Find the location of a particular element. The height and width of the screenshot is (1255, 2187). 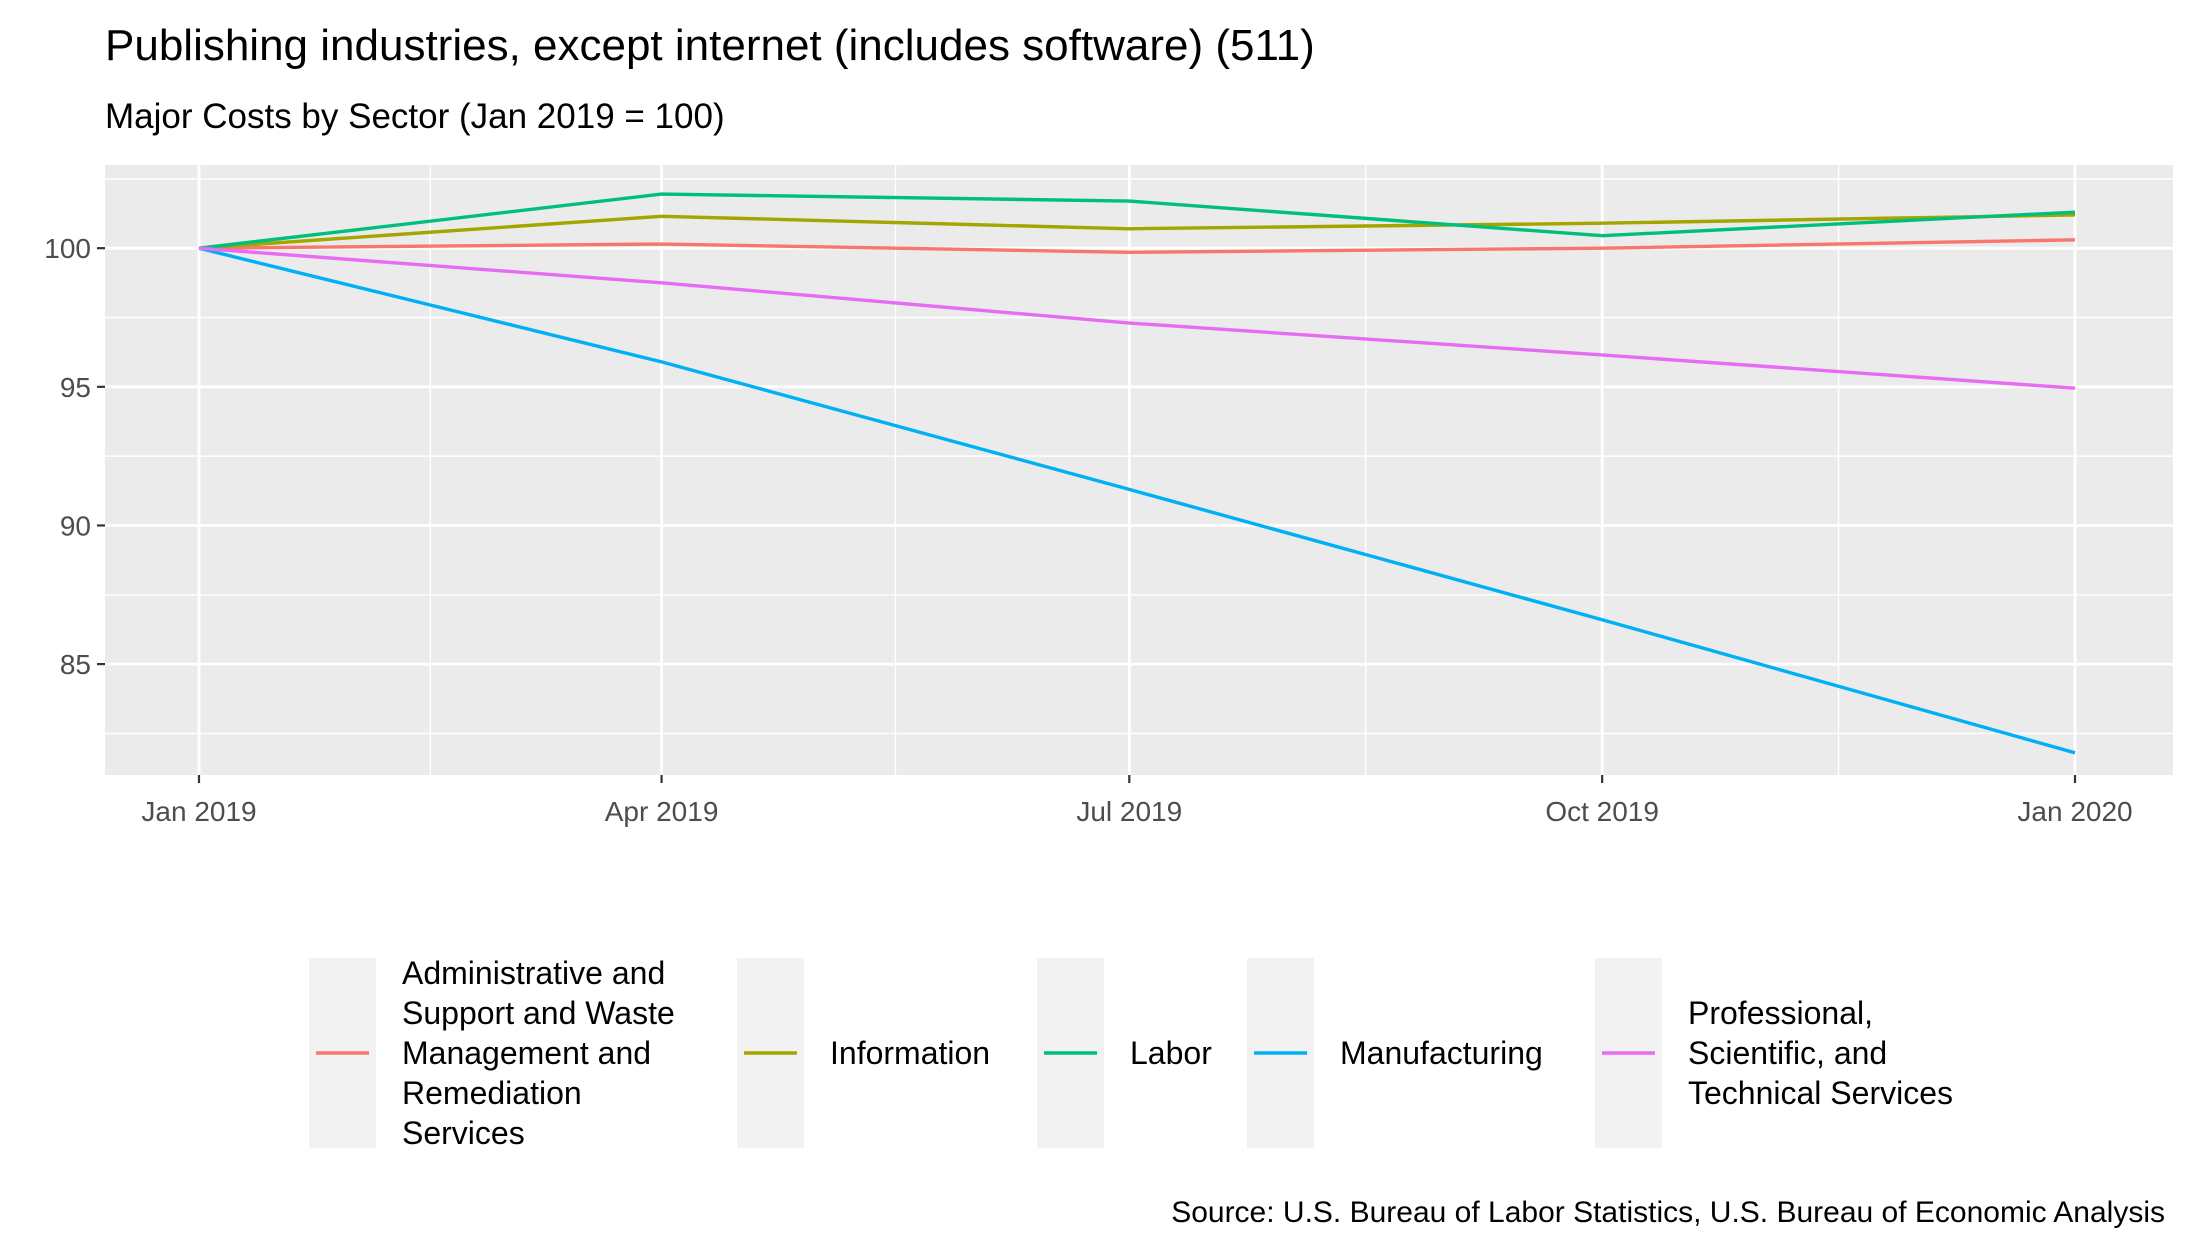

x-tick-label: Oct 2019 is located at coordinates (1602, 811).